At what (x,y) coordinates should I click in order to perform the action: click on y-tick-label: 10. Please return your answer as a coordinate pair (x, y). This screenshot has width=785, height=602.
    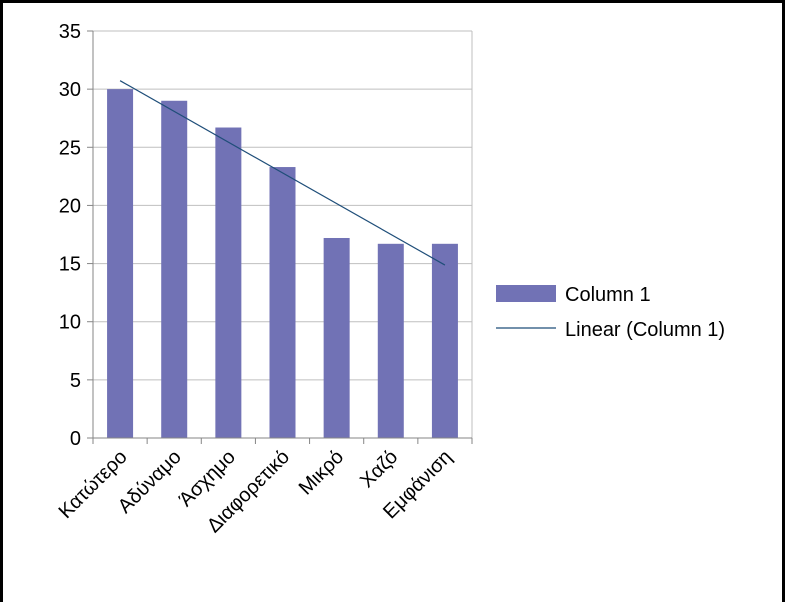
    Looking at the image, I should click on (70, 323).